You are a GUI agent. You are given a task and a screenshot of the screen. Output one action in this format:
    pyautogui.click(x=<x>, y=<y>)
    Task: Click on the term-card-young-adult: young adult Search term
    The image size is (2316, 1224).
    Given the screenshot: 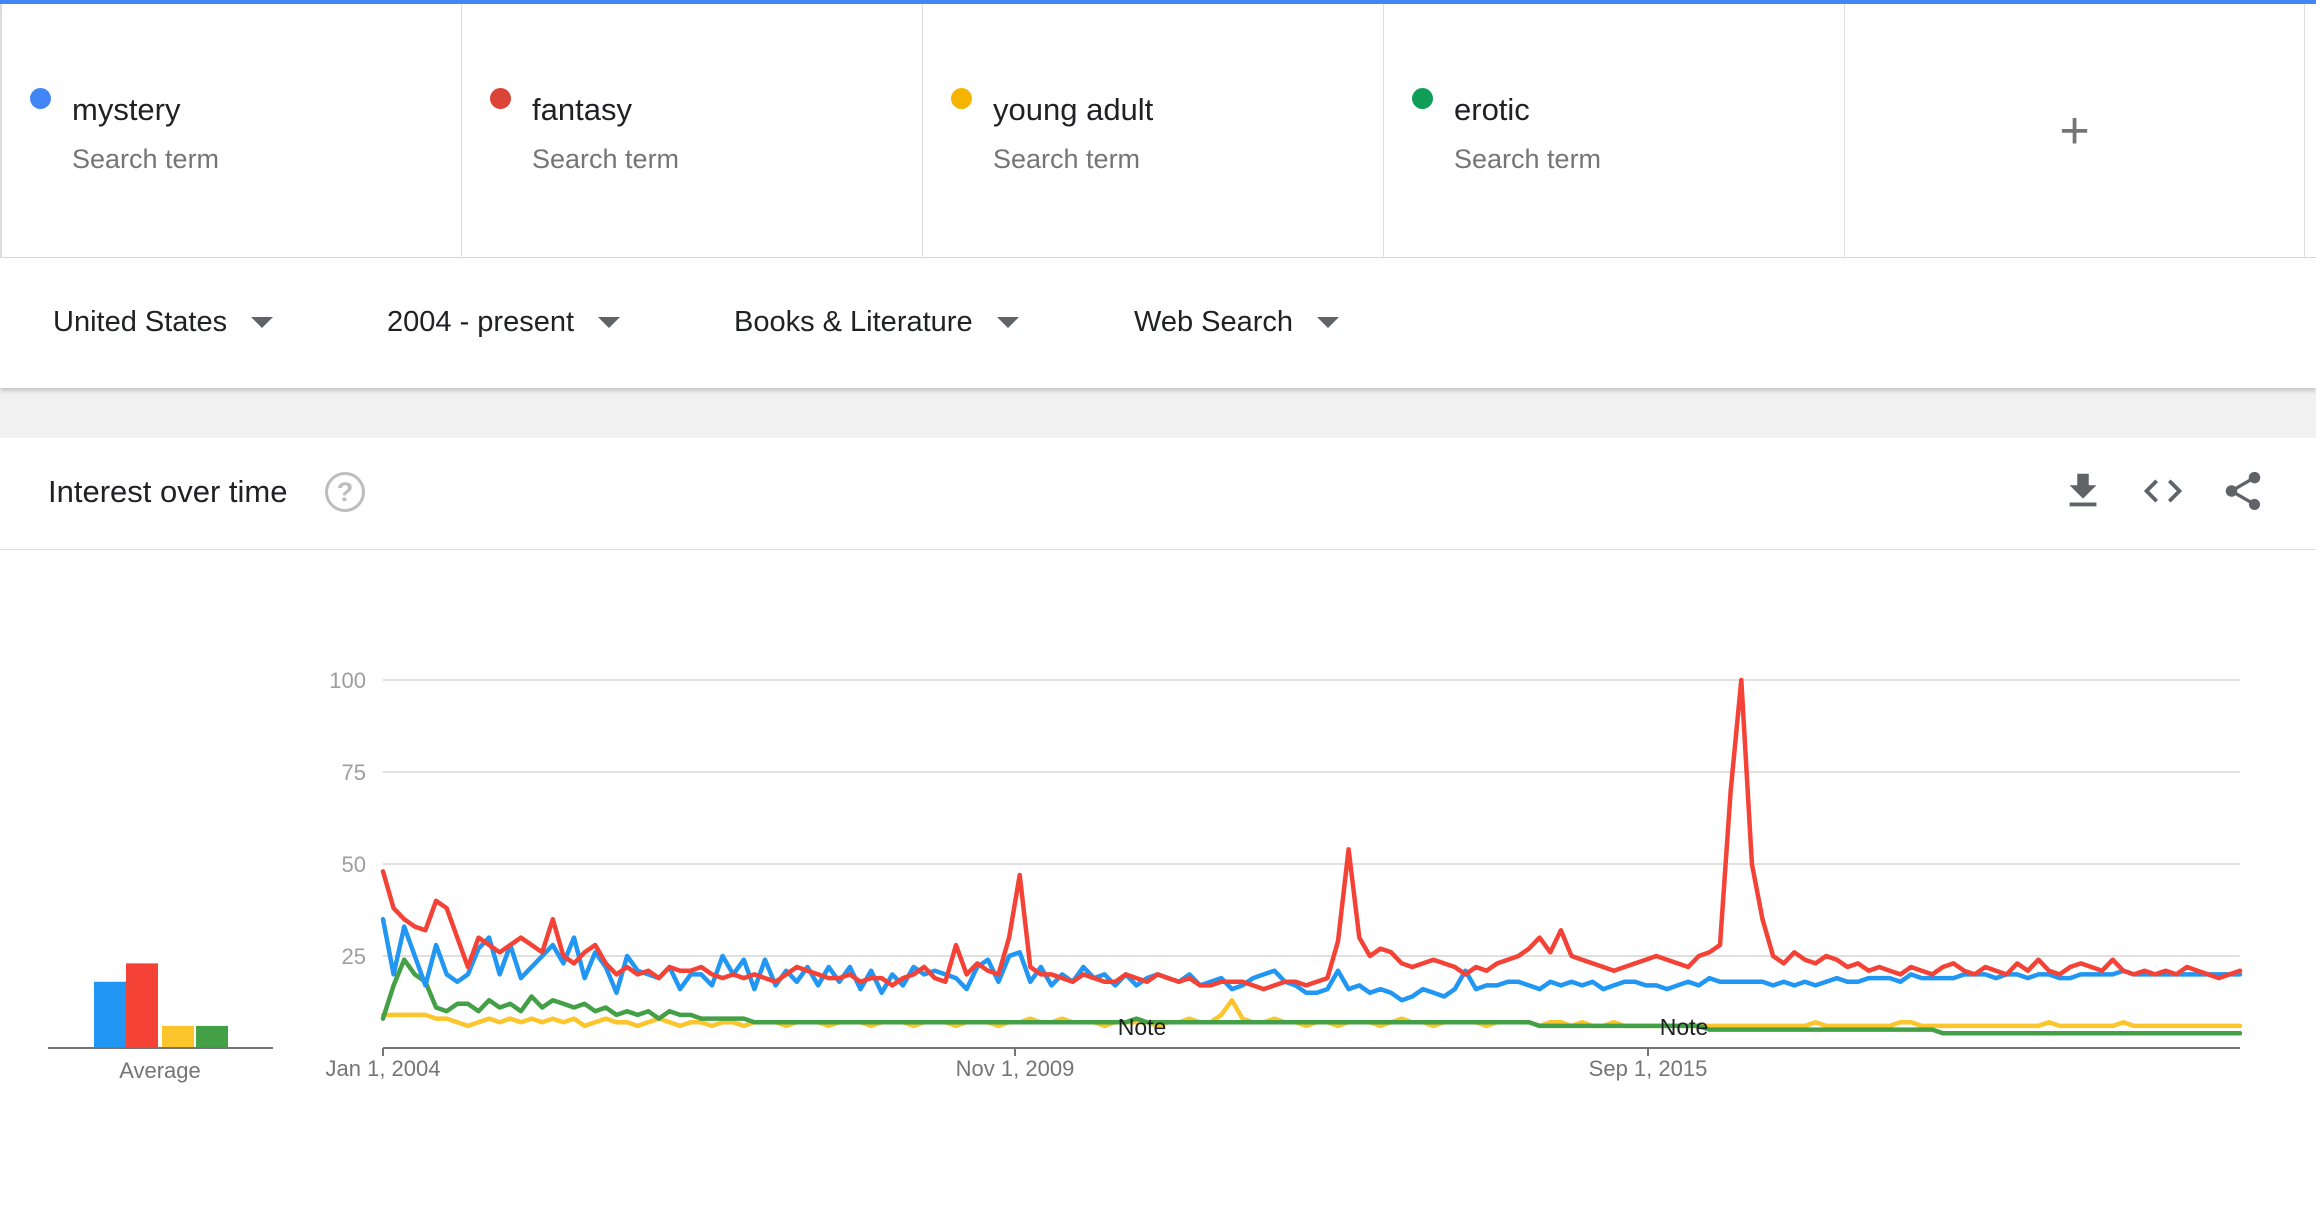 What is the action you would take?
    pyautogui.click(x=1152, y=131)
    